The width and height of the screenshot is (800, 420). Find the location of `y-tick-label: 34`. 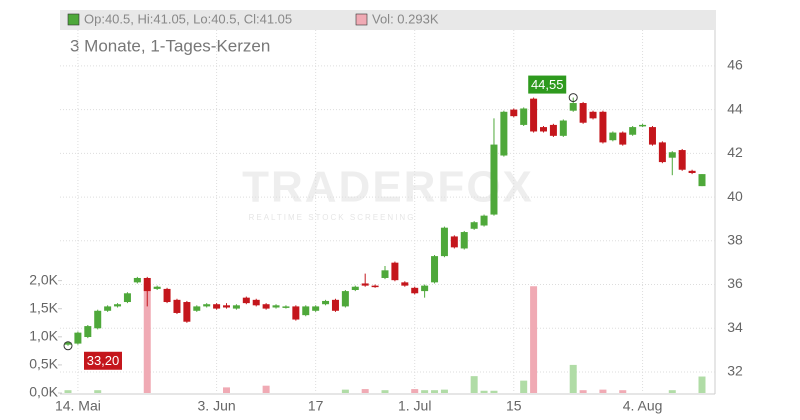

y-tick-label: 34 is located at coordinates (735, 327).